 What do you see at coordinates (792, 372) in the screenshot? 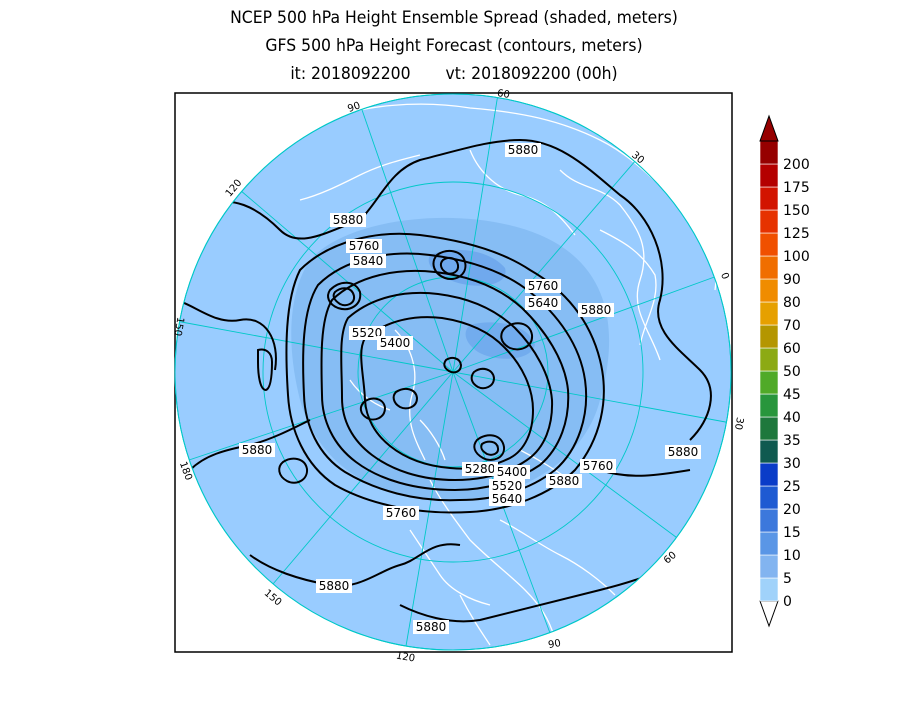
I see `colorbar-label: 50` at bounding box center [792, 372].